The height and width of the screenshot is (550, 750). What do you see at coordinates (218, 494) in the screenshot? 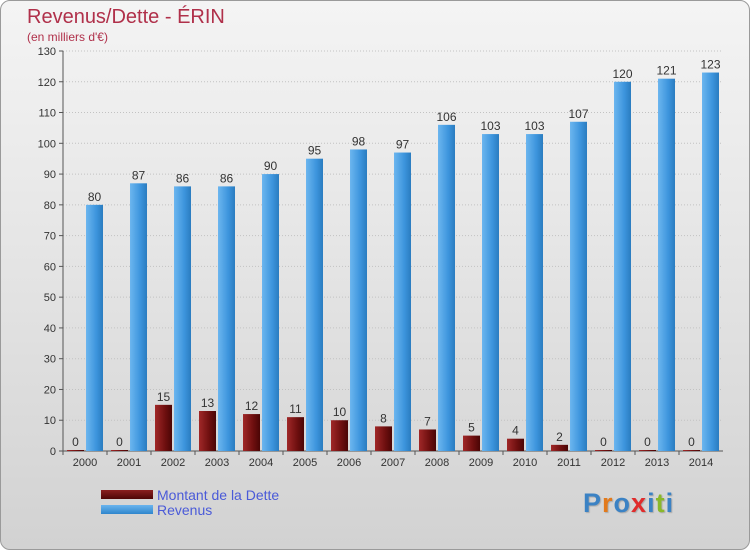
I see `legend-label-debt: Montant de la Dette` at bounding box center [218, 494].